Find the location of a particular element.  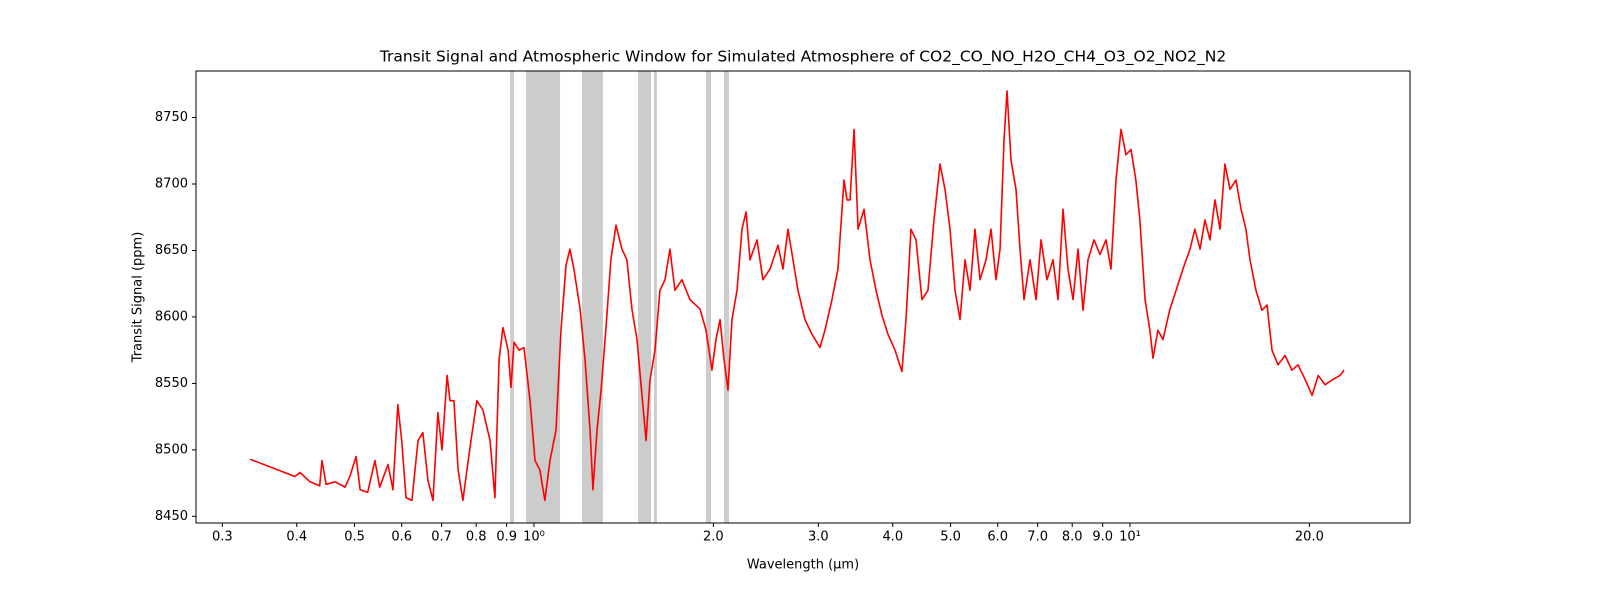

x-tick-label: 0.4 is located at coordinates (296, 537).